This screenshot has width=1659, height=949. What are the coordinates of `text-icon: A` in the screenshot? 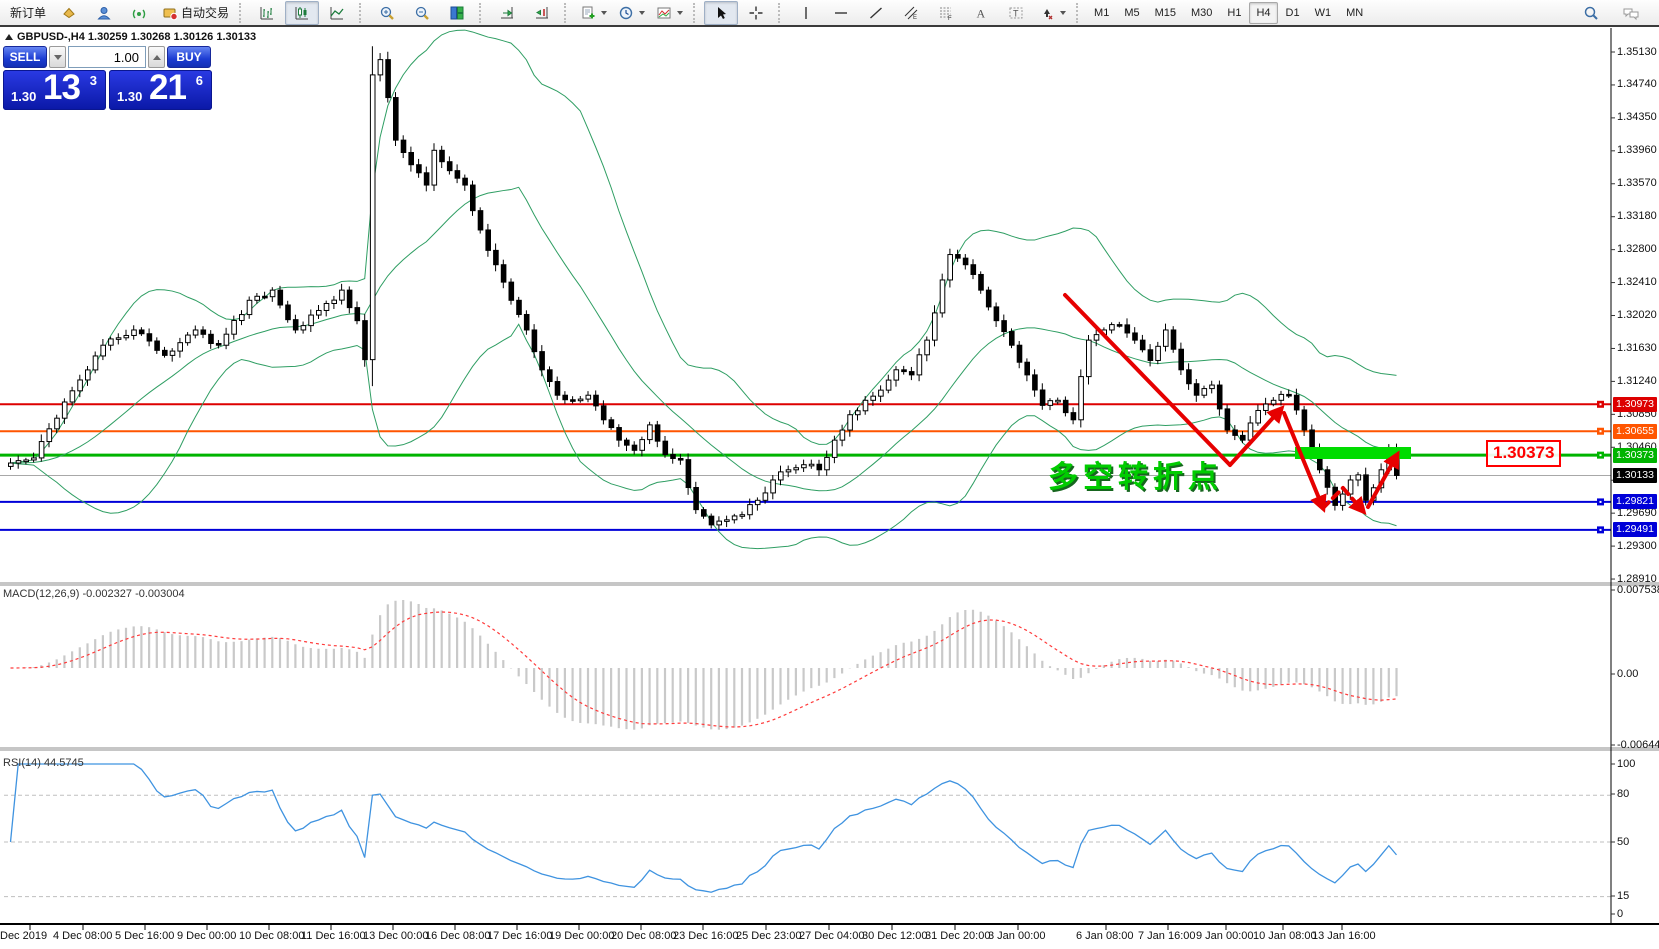 It's located at (981, 13).